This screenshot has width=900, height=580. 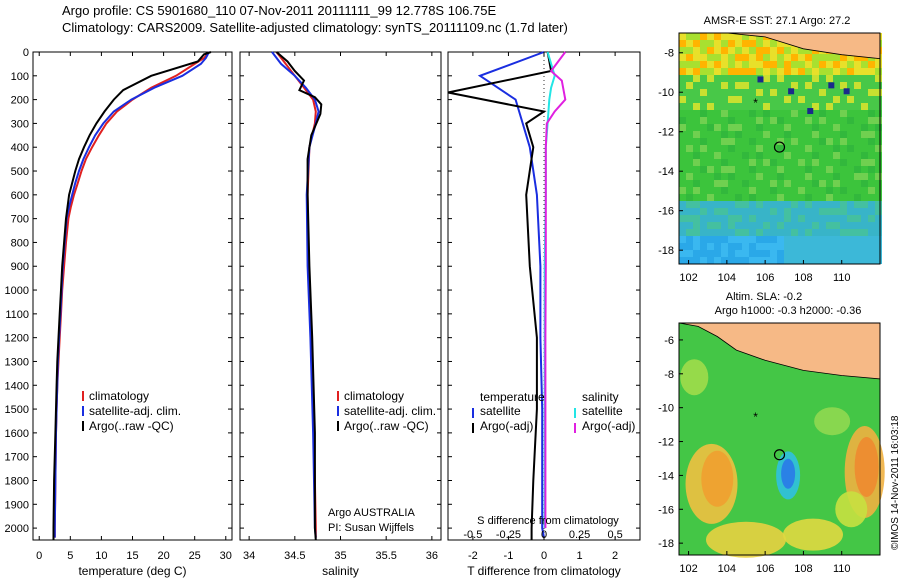 What do you see at coordinates (432, 556) in the screenshot?
I see `x-tick-label: 36` at bounding box center [432, 556].